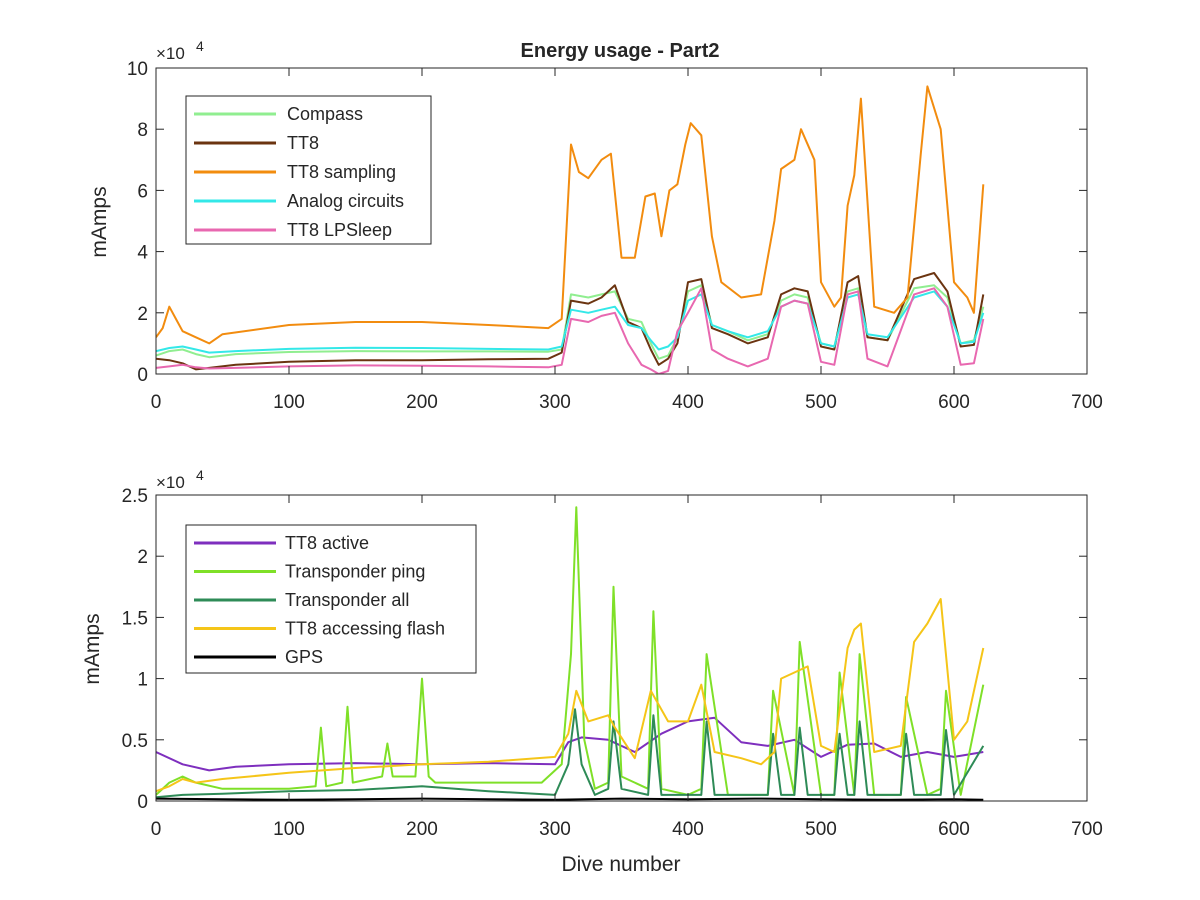  I want to click on y-tick-label: 8, so click(142, 130).